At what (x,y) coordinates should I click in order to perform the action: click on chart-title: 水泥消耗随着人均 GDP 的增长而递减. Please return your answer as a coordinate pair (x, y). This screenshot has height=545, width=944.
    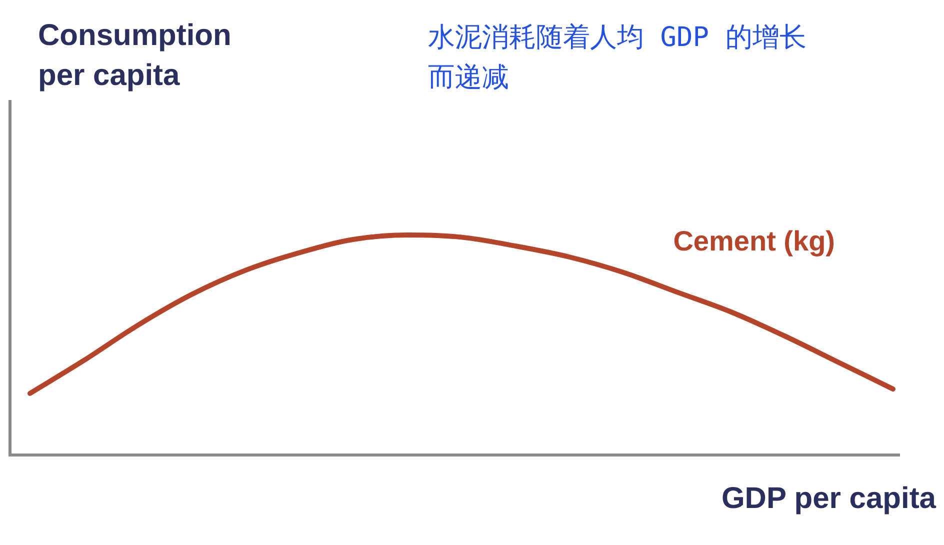
    Looking at the image, I should click on (618, 58).